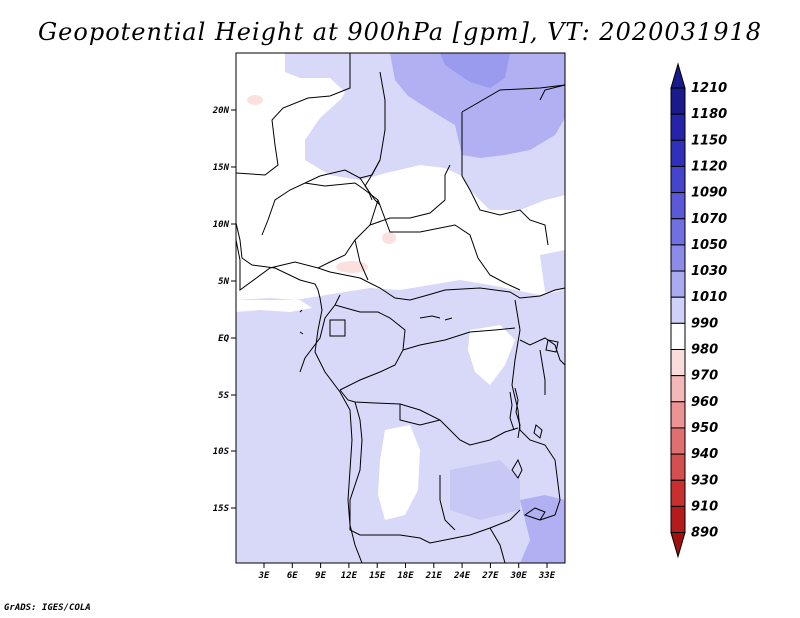 This screenshot has height=618, width=800. Describe the element at coordinates (223, 282) in the screenshot. I see `lat-tick-label: 5N` at that location.